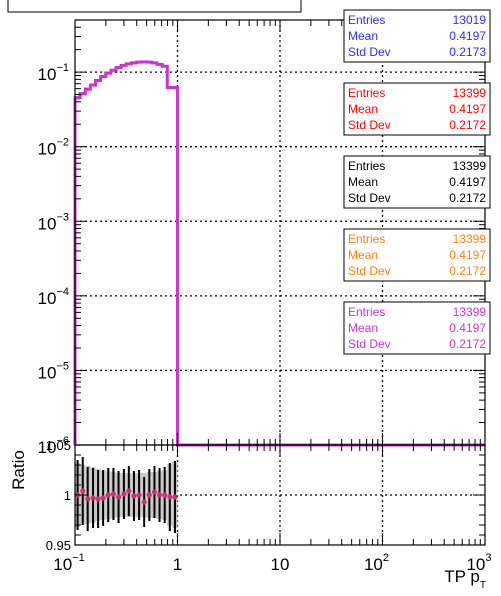 This screenshot has height=596, width=501. What do you see at coordinates (53, 371) in the screenshot?
I see `main-y-tick-label: 10⁻⁵` at bounding box center [53, 371].